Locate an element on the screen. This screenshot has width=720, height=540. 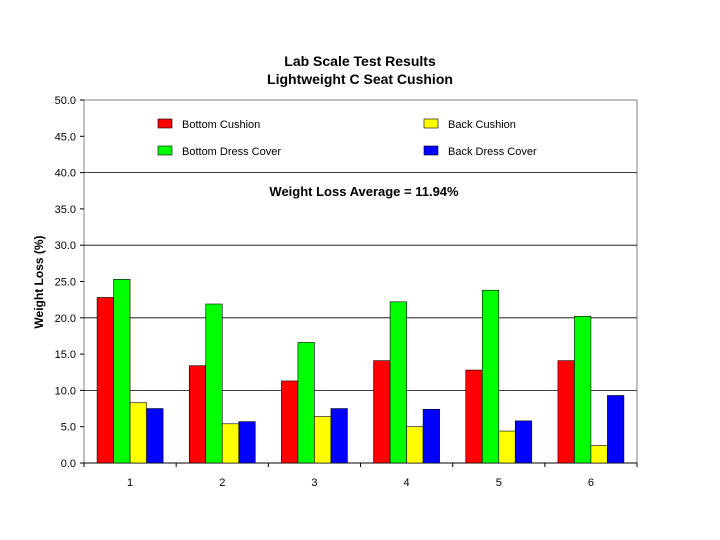
chart-title-line-2: Lightweight C Seat Cushion is located at coordinates (360, 79).